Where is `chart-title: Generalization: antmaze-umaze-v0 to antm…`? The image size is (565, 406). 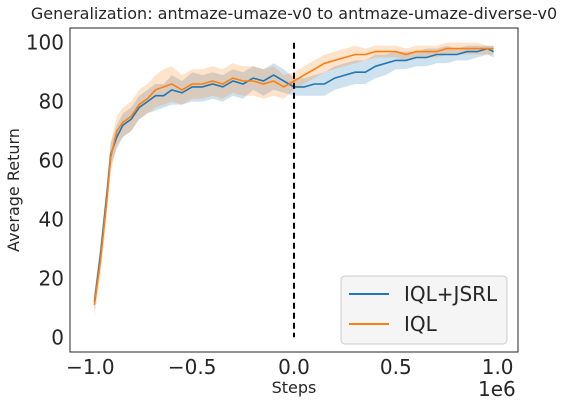
chart-title: Generalization: antmaze-umaze-v0 to antm… is located at coordinates (294, 13).